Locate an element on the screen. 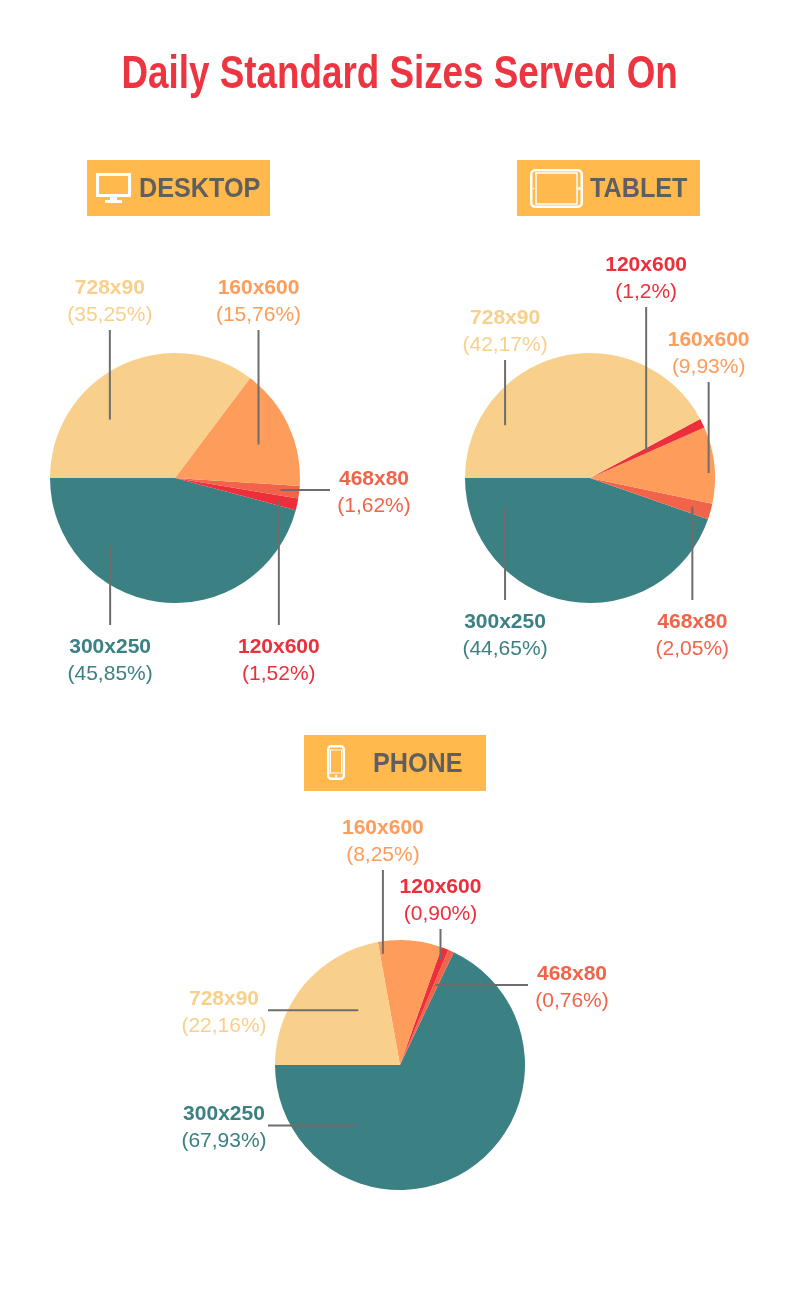 The width and height of the screenshot is (800, 1289). data-label: (0,76%) is located at coordinates (572, 999).